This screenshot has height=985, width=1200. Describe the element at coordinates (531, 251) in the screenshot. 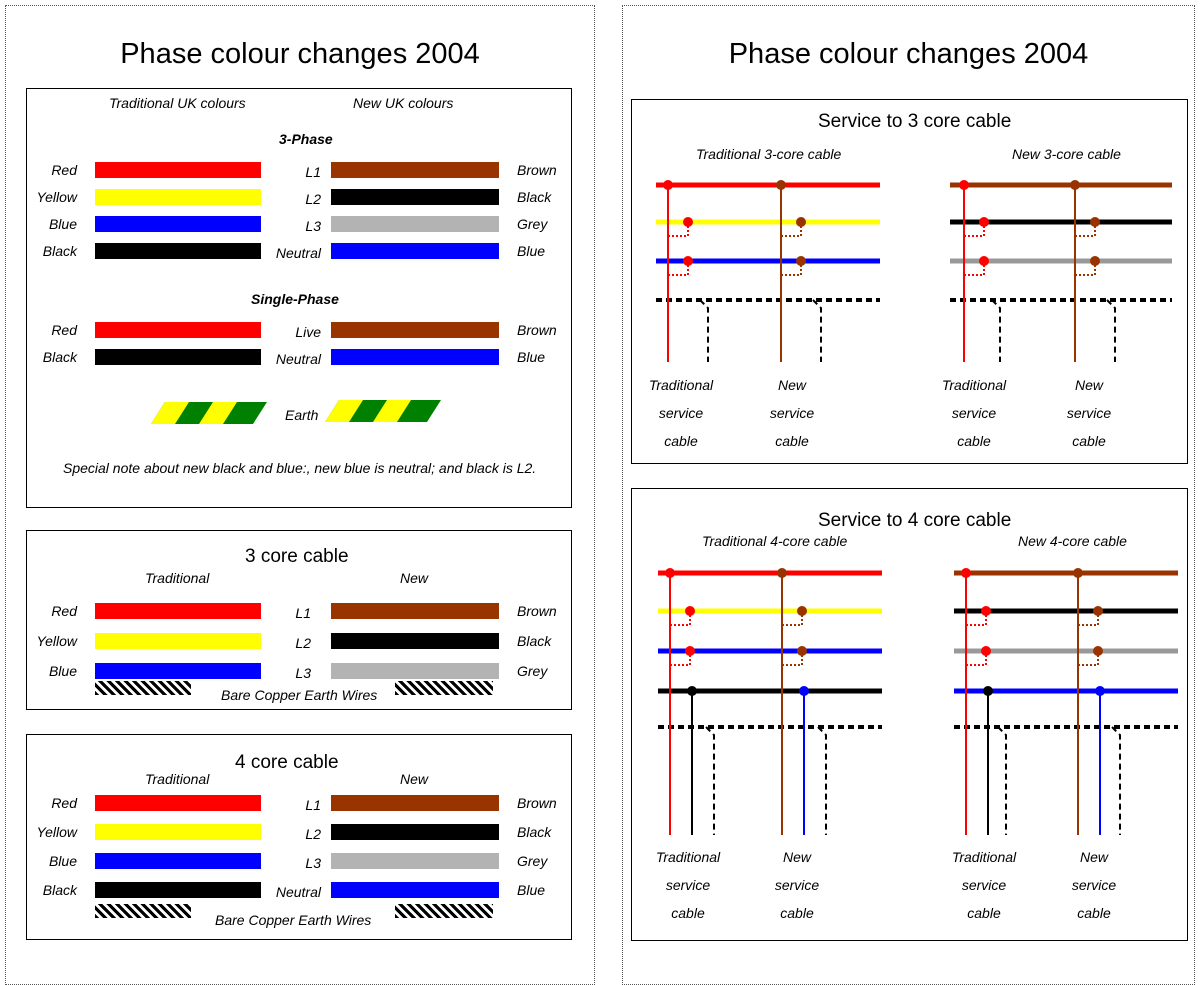

I see `new-colour-name: Blue` at that location.